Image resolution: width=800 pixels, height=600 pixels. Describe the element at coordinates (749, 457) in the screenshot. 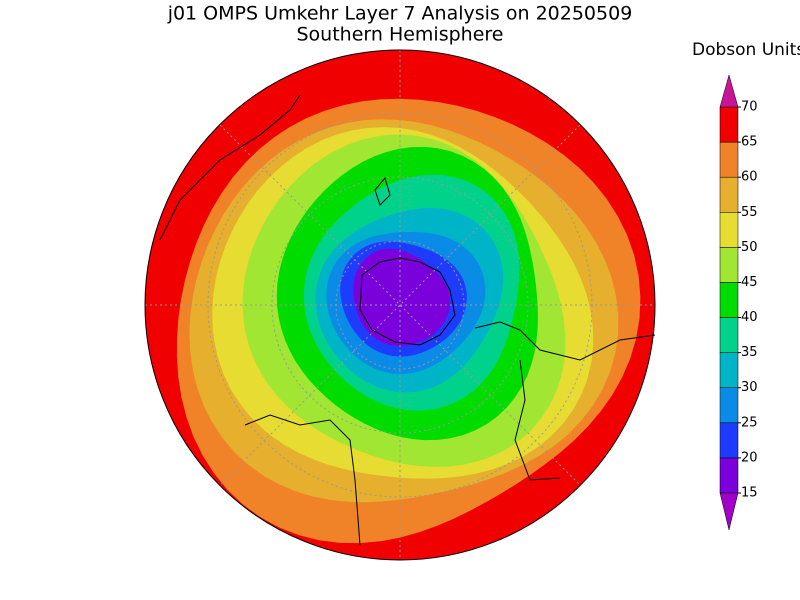

I see `colorbar-tick-label: 20` at that location.